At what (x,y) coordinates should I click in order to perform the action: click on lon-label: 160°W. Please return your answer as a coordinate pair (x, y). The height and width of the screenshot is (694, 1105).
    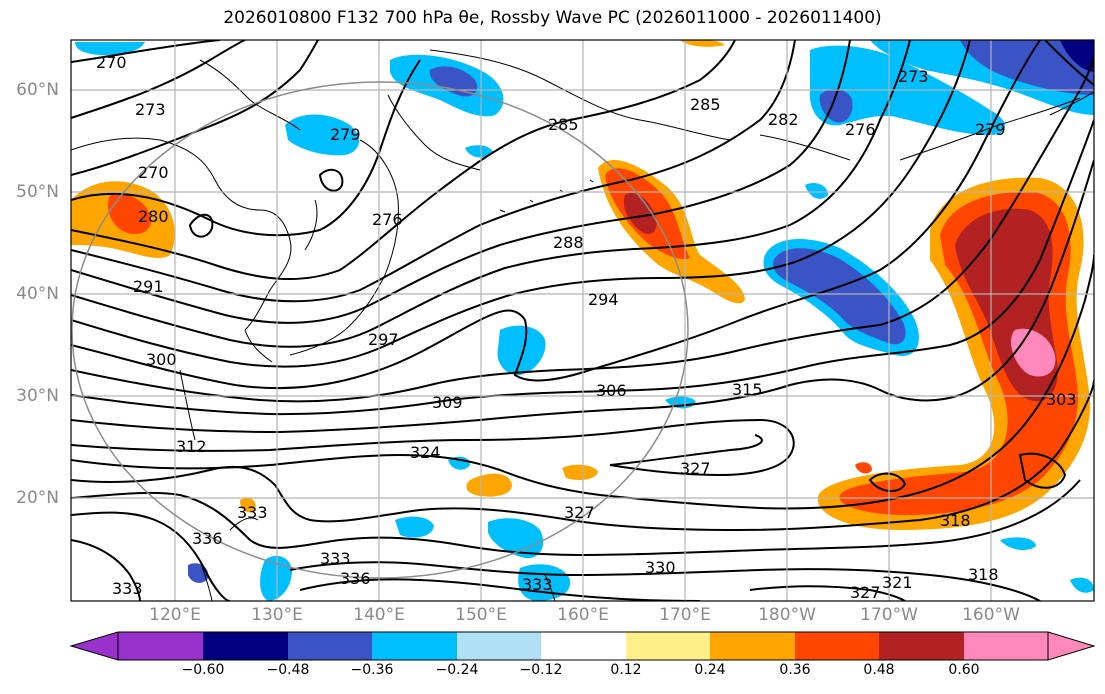
    Looking at the image, I should click on (991, 615).